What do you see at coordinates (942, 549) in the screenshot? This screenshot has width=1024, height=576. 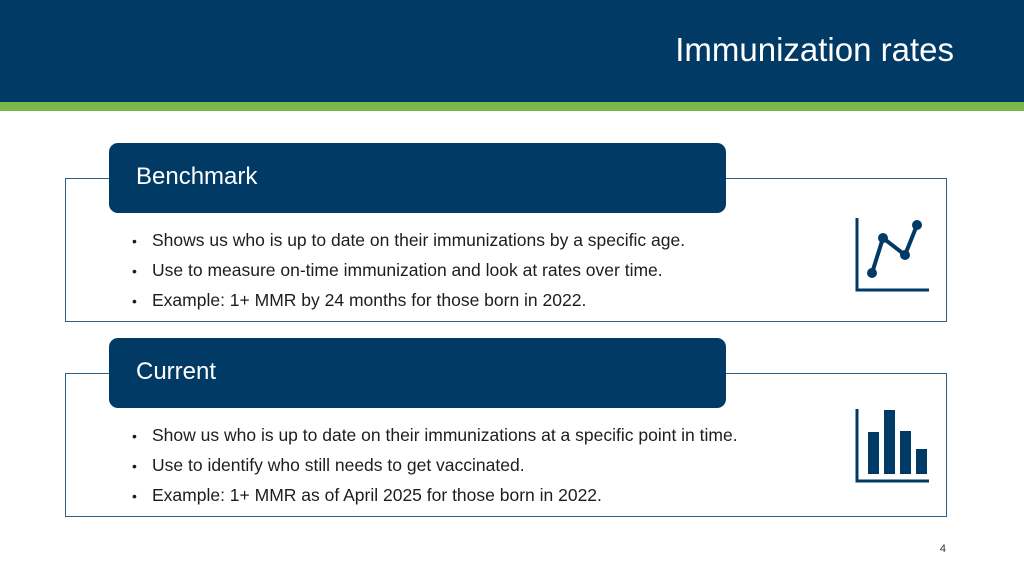 I see `page-number: 4` at bounding box center [942, 549].